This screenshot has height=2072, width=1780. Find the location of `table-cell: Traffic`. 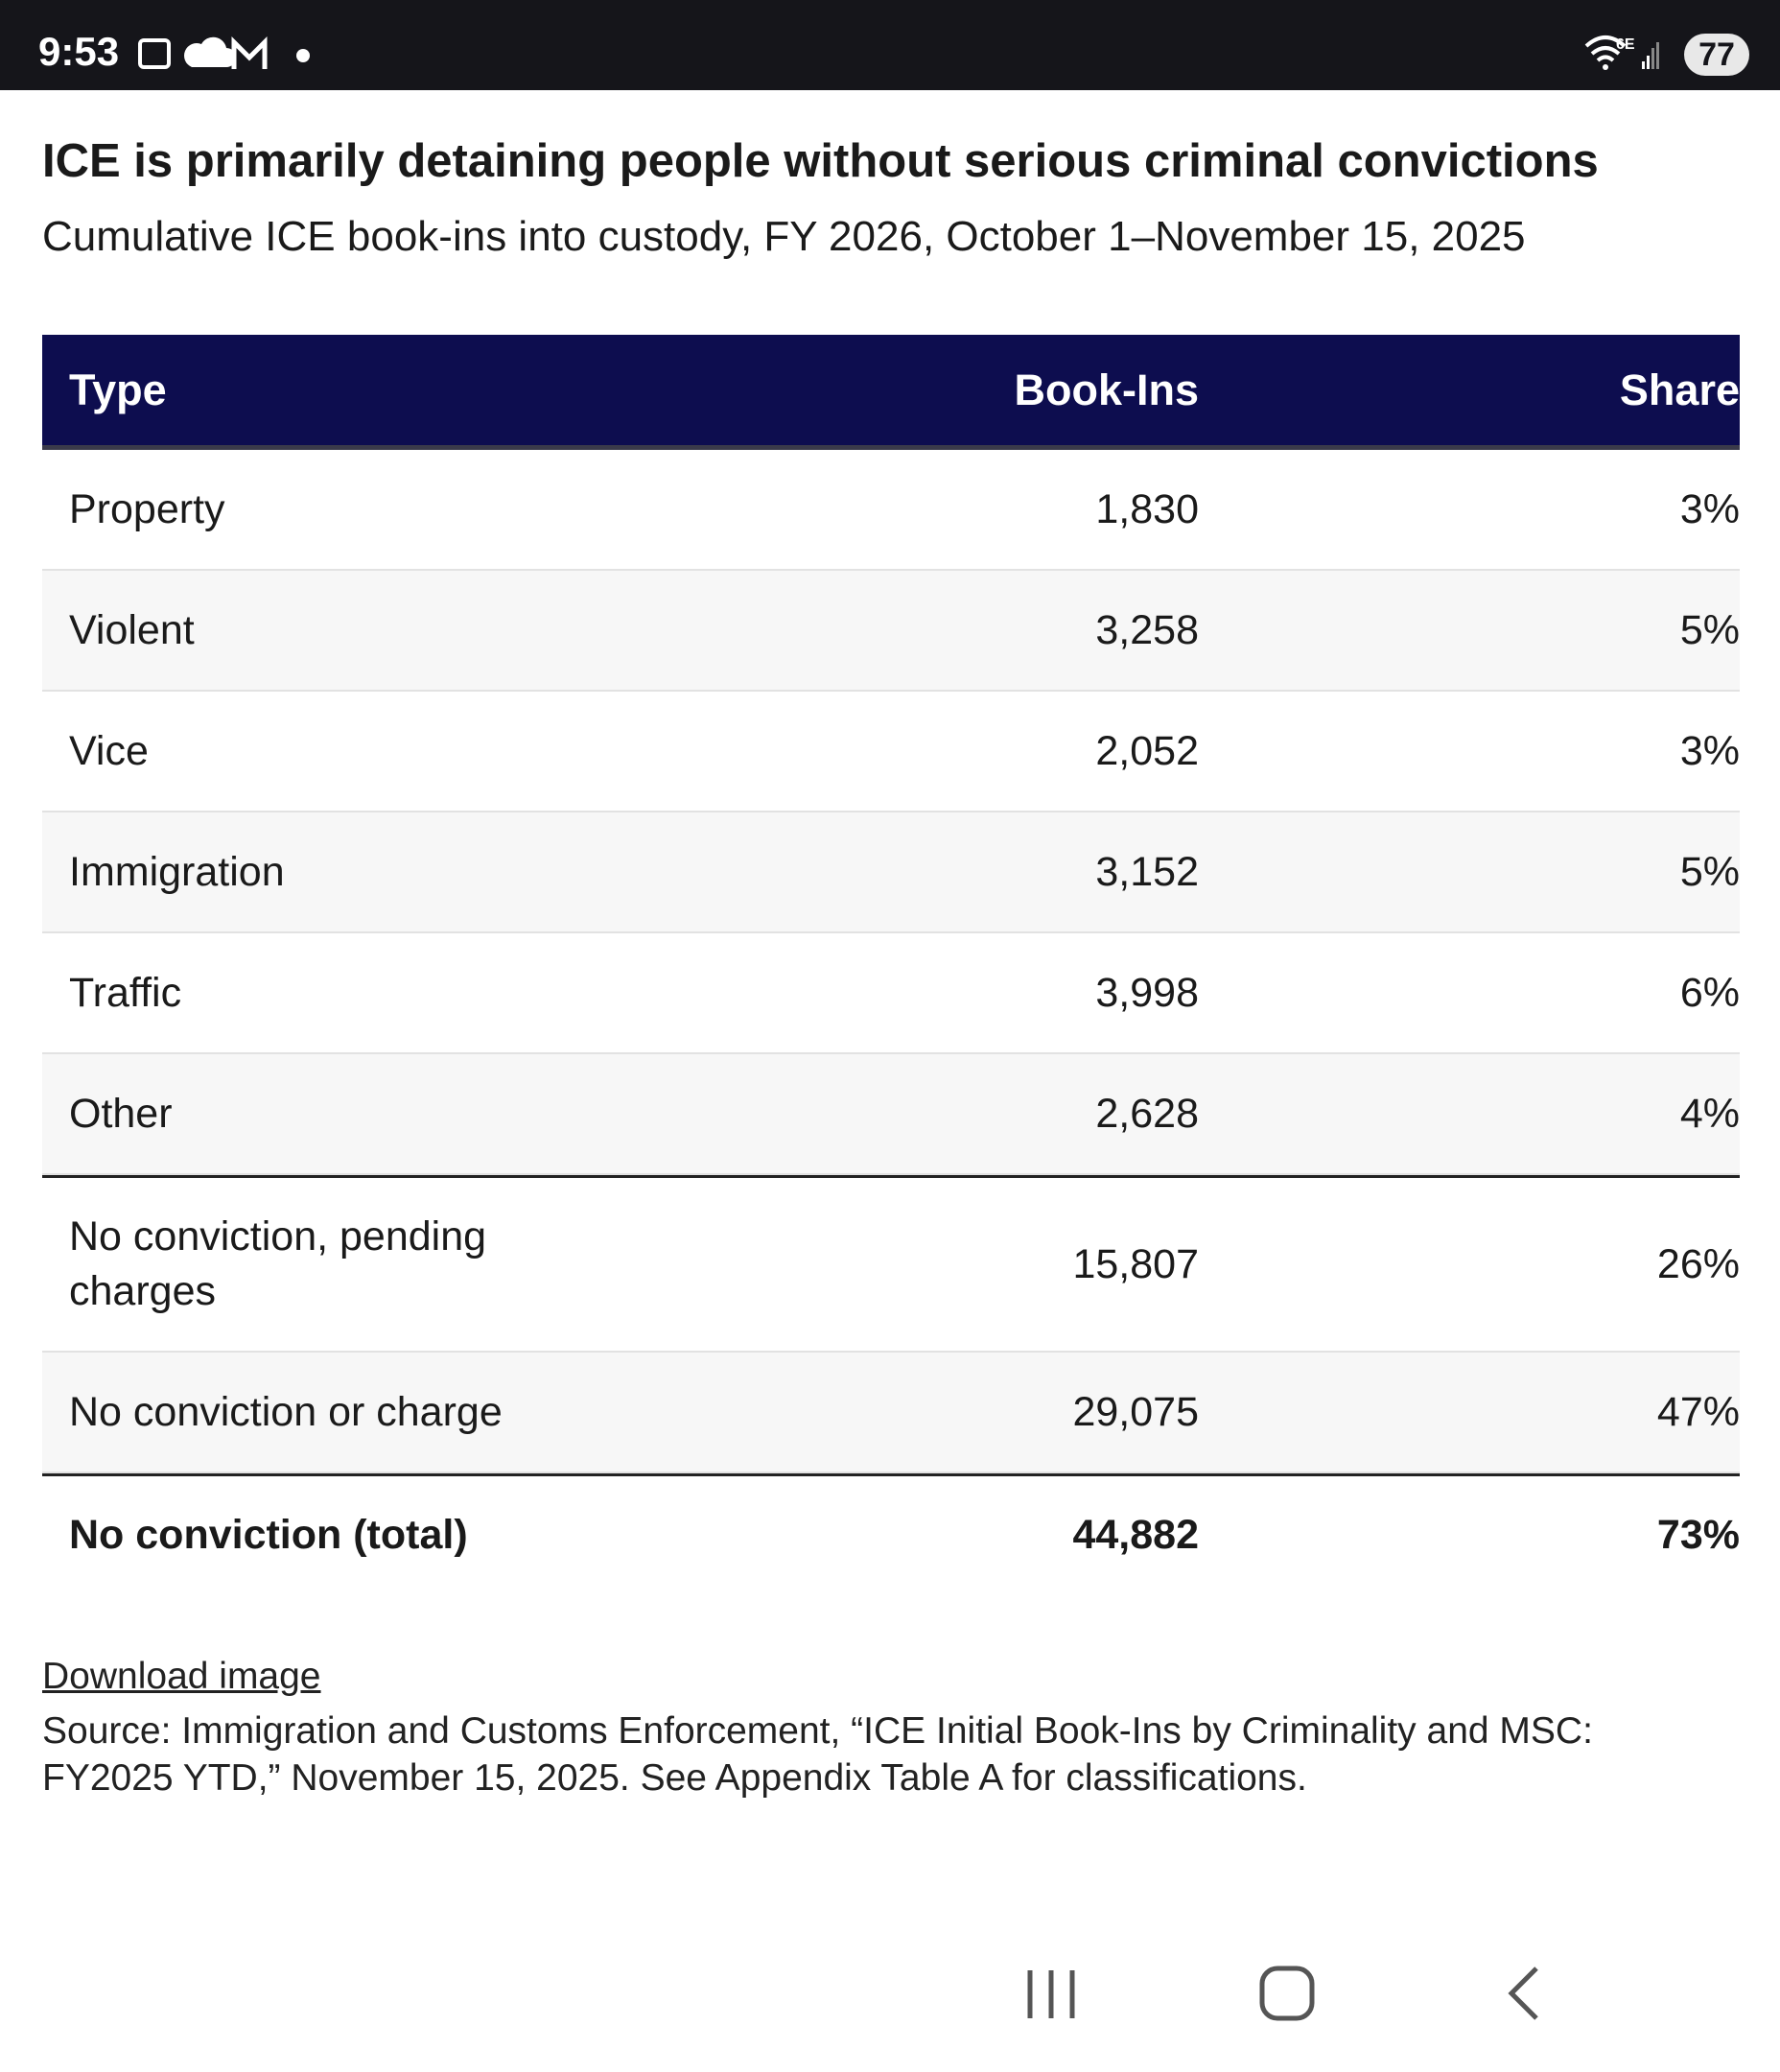

table-cell: Traffic is located at coordinates (126, 992).